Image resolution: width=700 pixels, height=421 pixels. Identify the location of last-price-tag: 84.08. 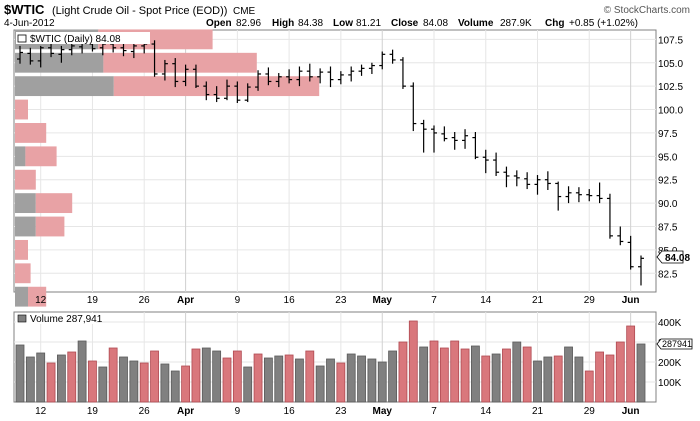
(673, 257).